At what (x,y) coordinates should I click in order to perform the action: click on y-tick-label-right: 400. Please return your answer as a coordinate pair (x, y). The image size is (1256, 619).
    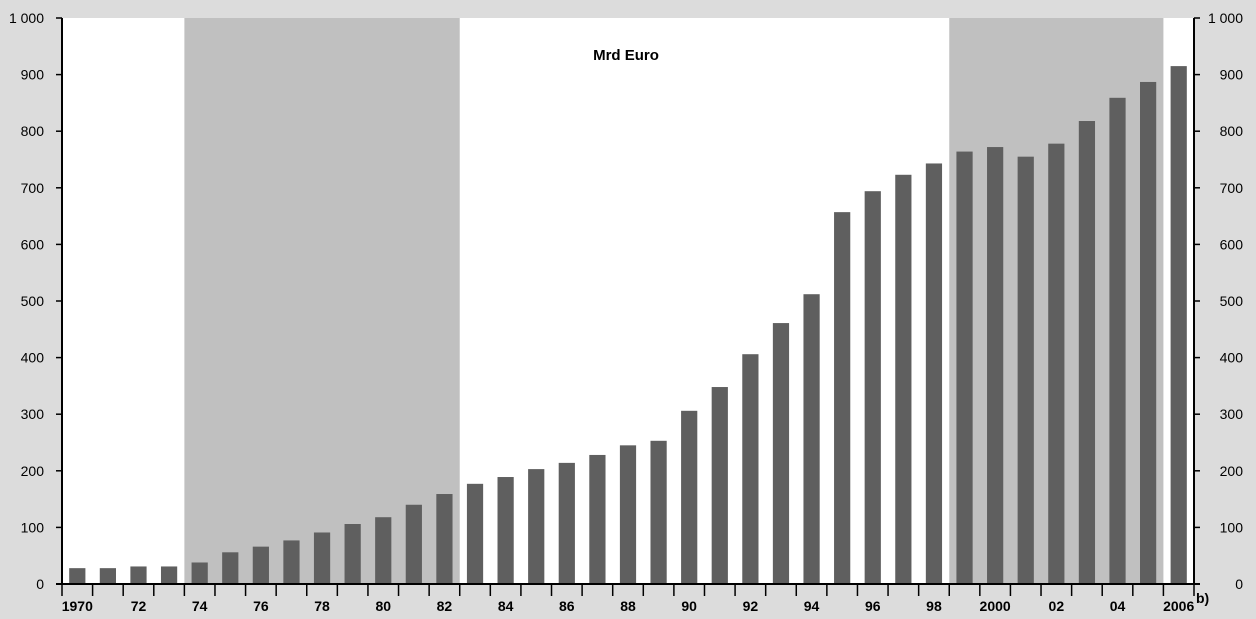
    Looking at the image, I should click on (1232, 358).